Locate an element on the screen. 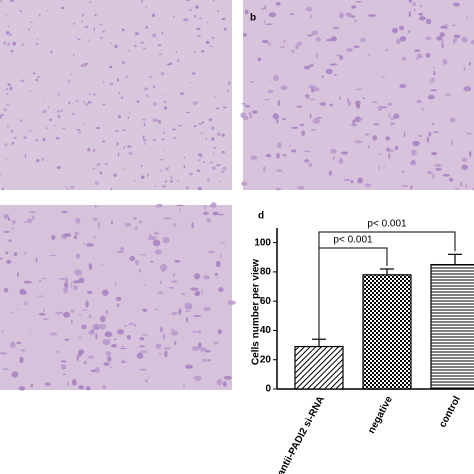 The height and width of the screenshot is (474, 474). annotation: p< 0.001 is located at coordinates (387, 224).